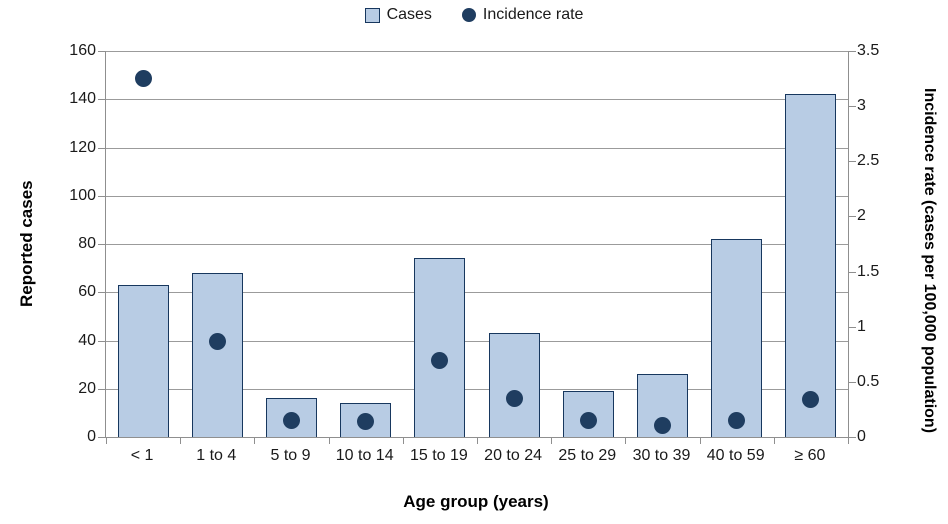 The image size is (948, 524). What do you see at coordinates (87, 292) in the screenshot?
I see `y-left-tick-label: 60` at bounding box center [87, 292].